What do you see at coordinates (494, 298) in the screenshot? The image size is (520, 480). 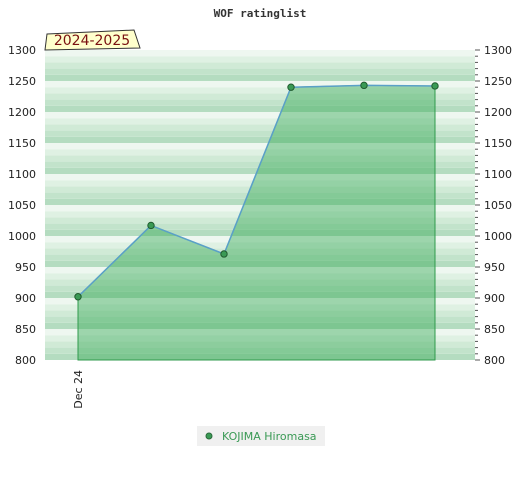 I see `y-tick-label-right: 900` at bounding box center [494, 298].